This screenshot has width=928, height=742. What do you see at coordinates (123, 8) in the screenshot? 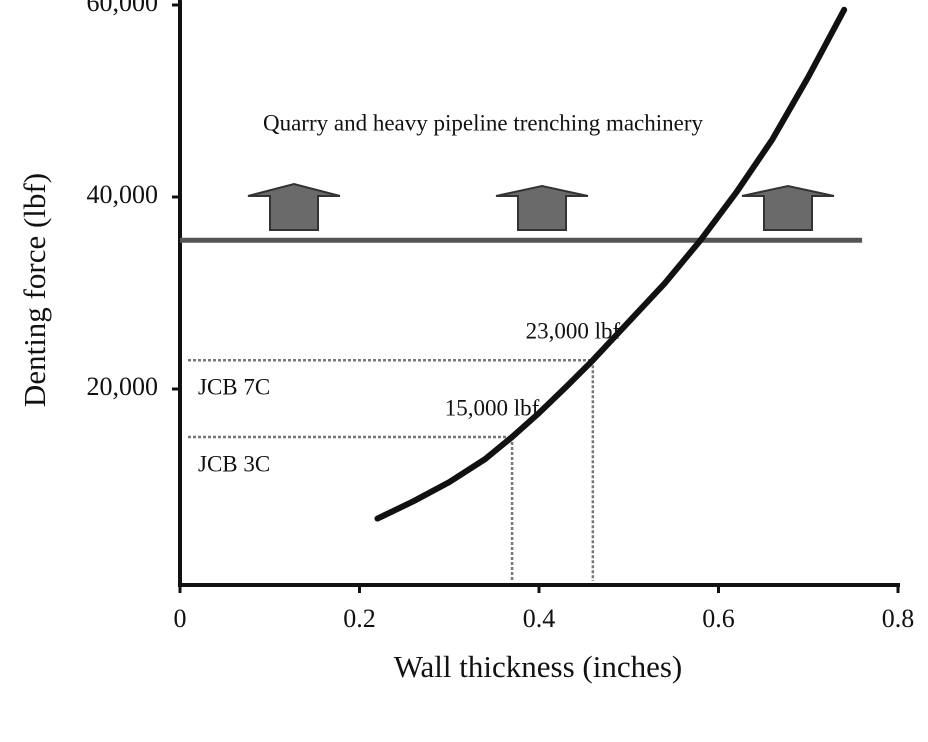
I see `y-tick-label: 60,000` at bounding box center [123, 8].